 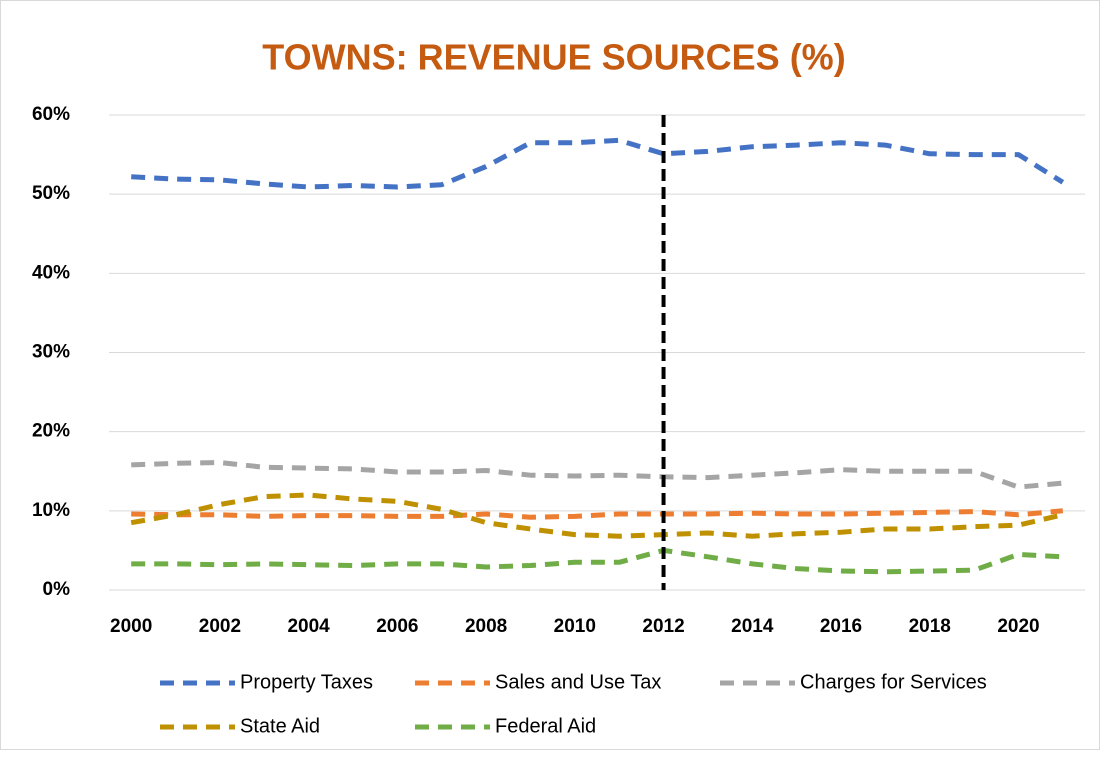 What do you see at coordinates (131, 626) in the screenshot?
I see `x-tick-label: 2000` at bounding box center [131, 626].